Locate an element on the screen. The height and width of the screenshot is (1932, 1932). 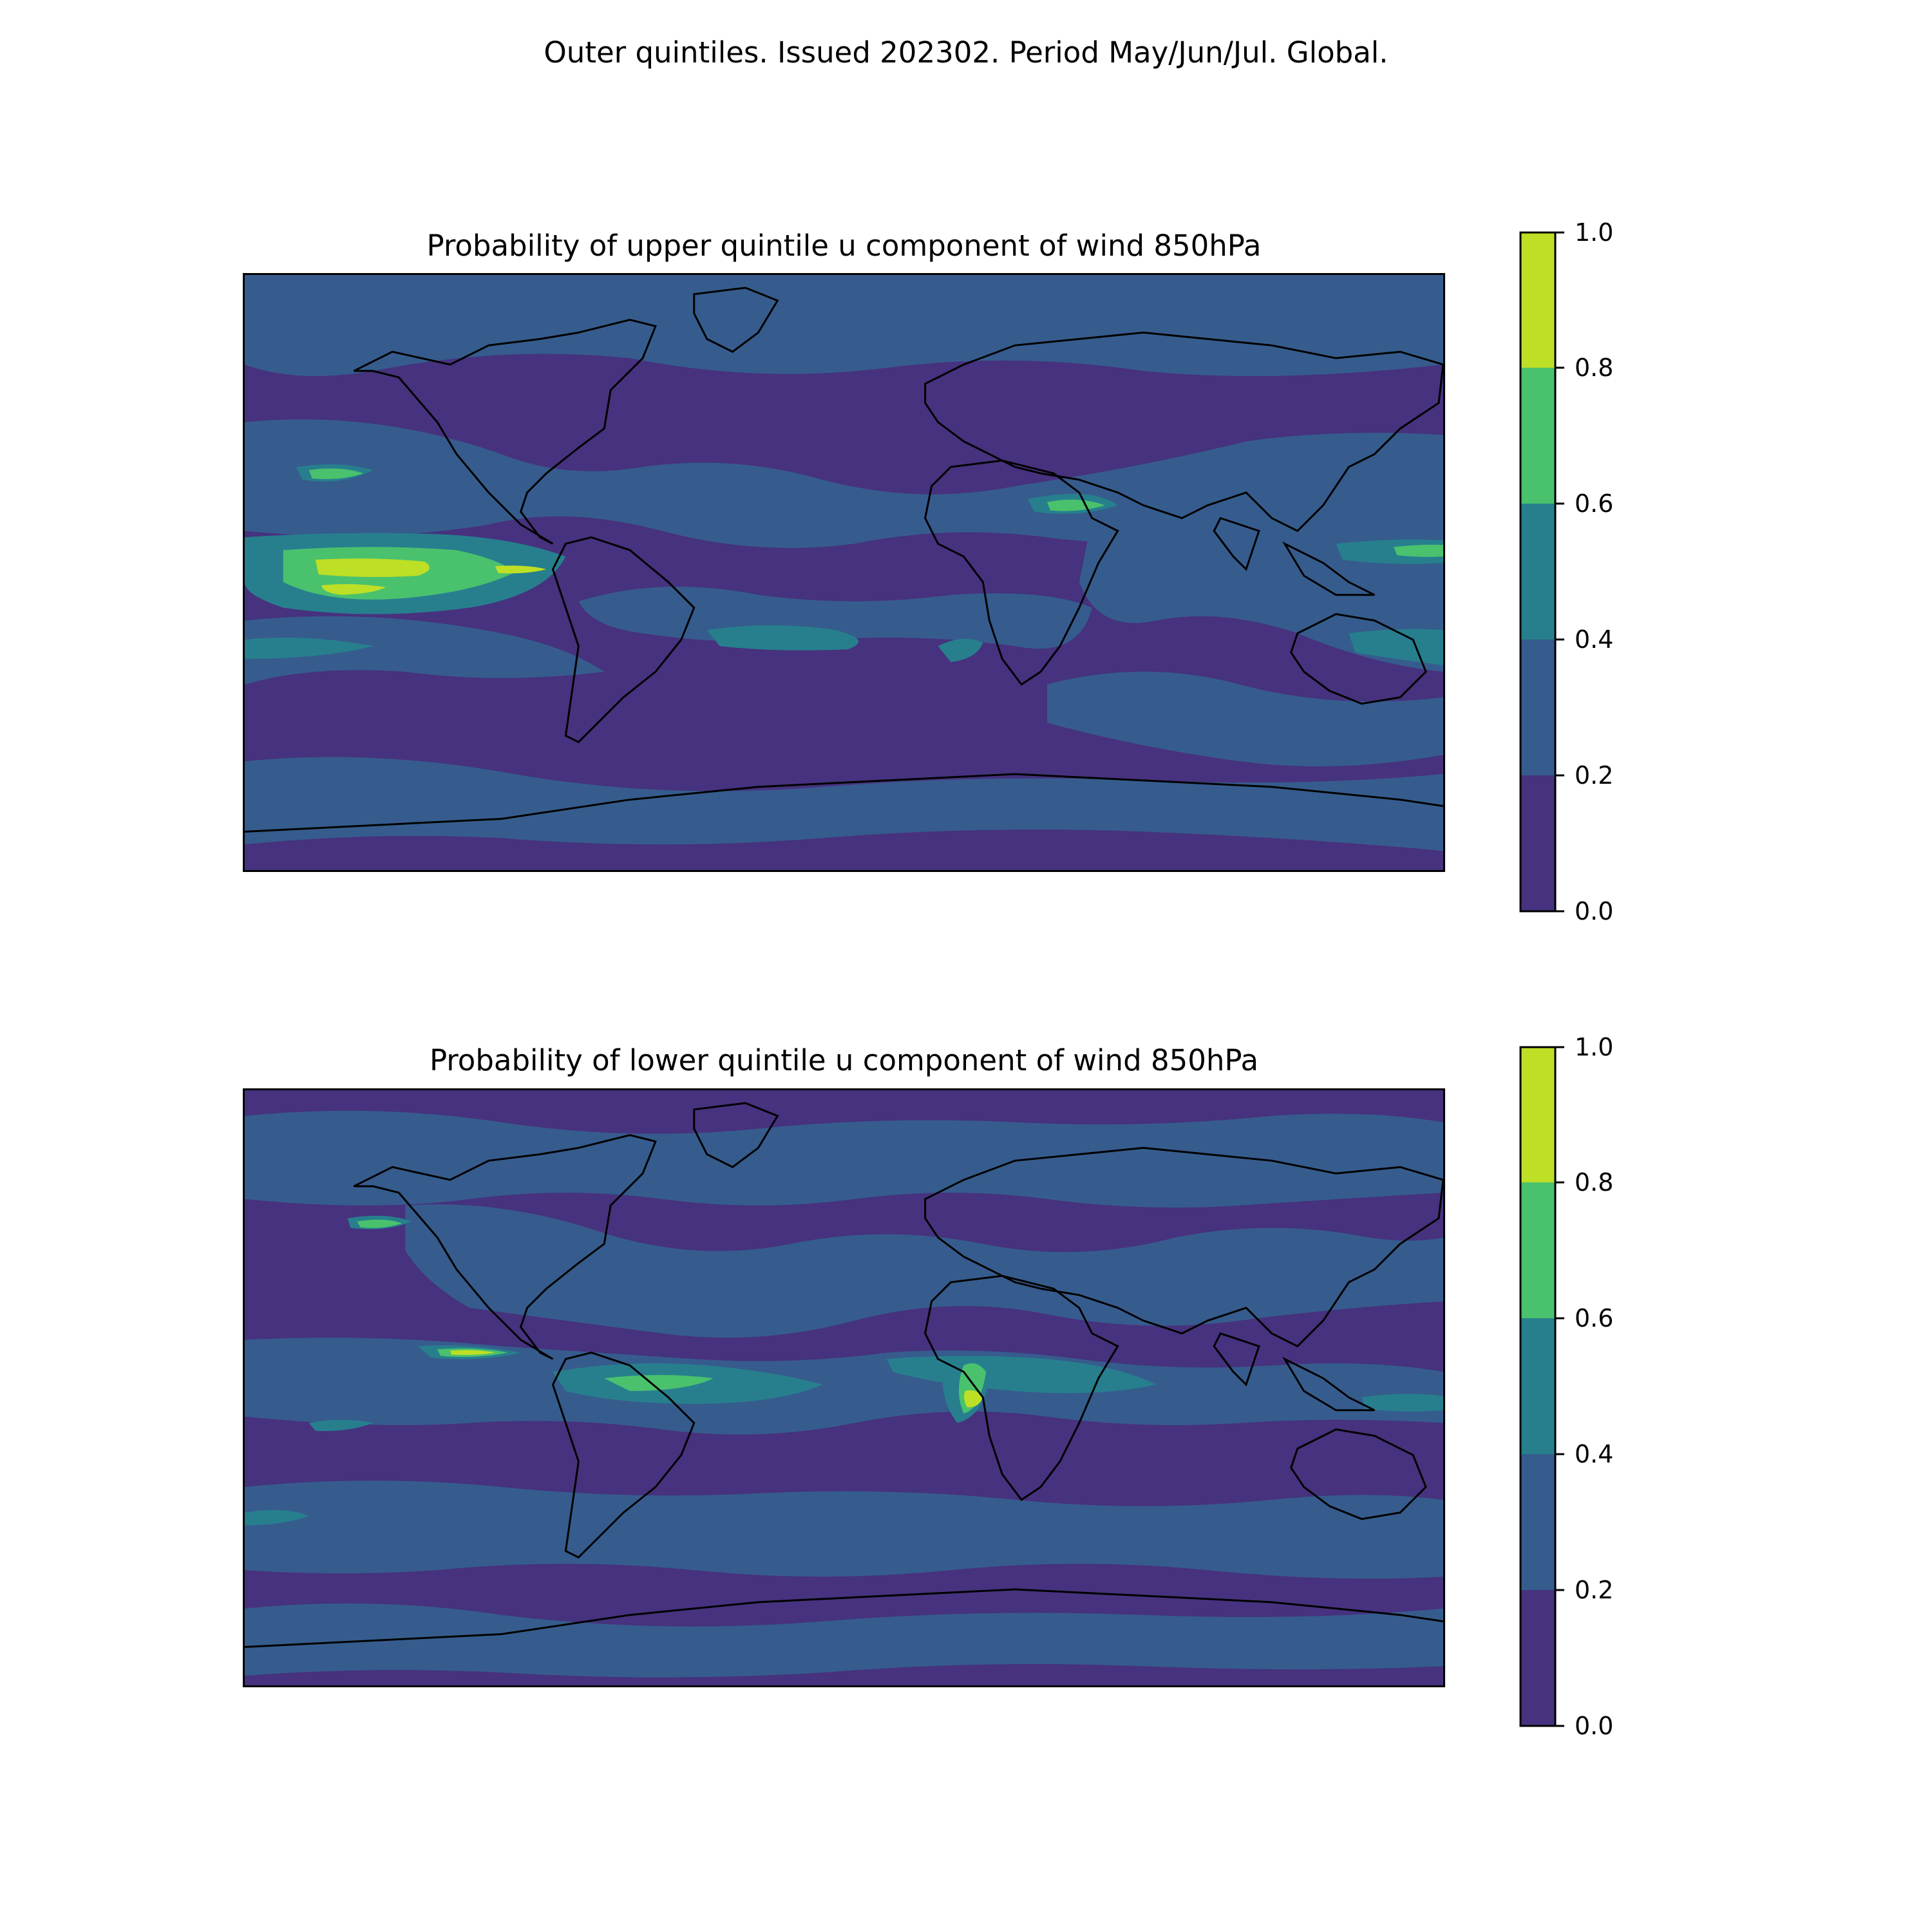
upper-coast-antarctica is located at coordinates (844, 803).